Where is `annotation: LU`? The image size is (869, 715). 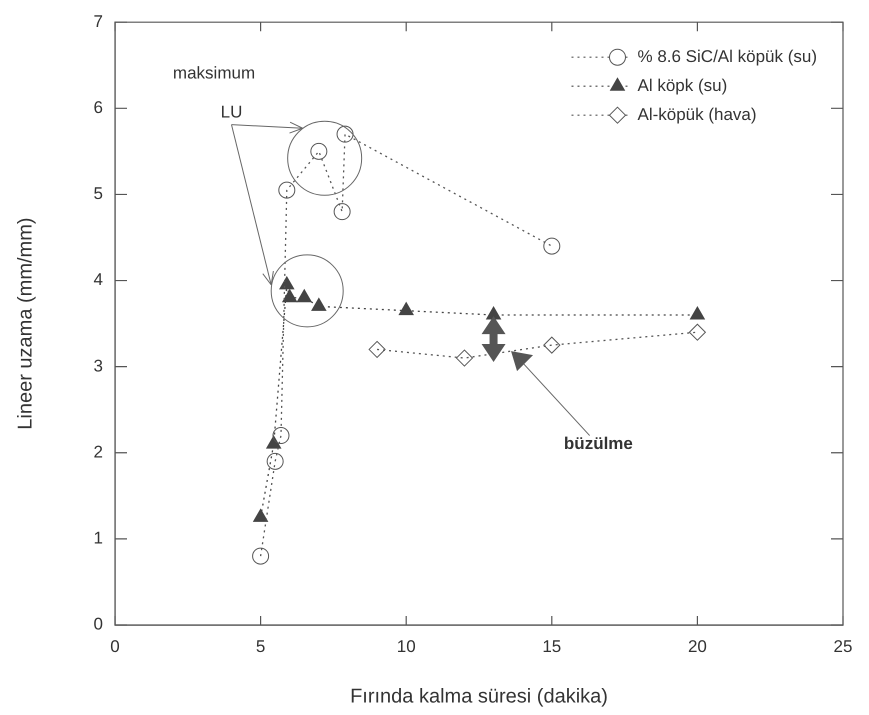
annotation: LU is located at coordinates (231, 112).